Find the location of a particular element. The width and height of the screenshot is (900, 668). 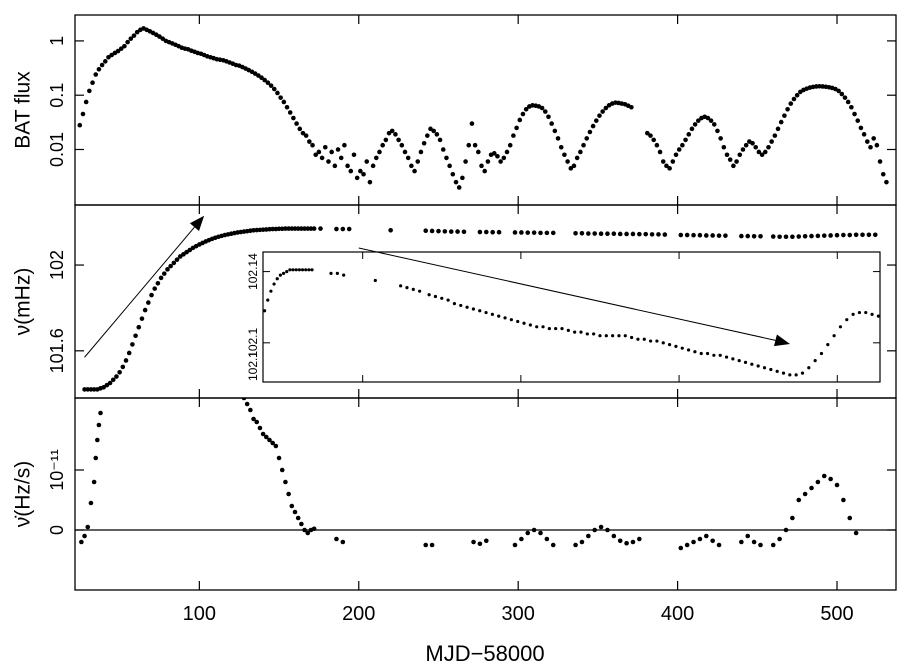

y-tick-label: 0.1 is located at coordinates (57, 95).